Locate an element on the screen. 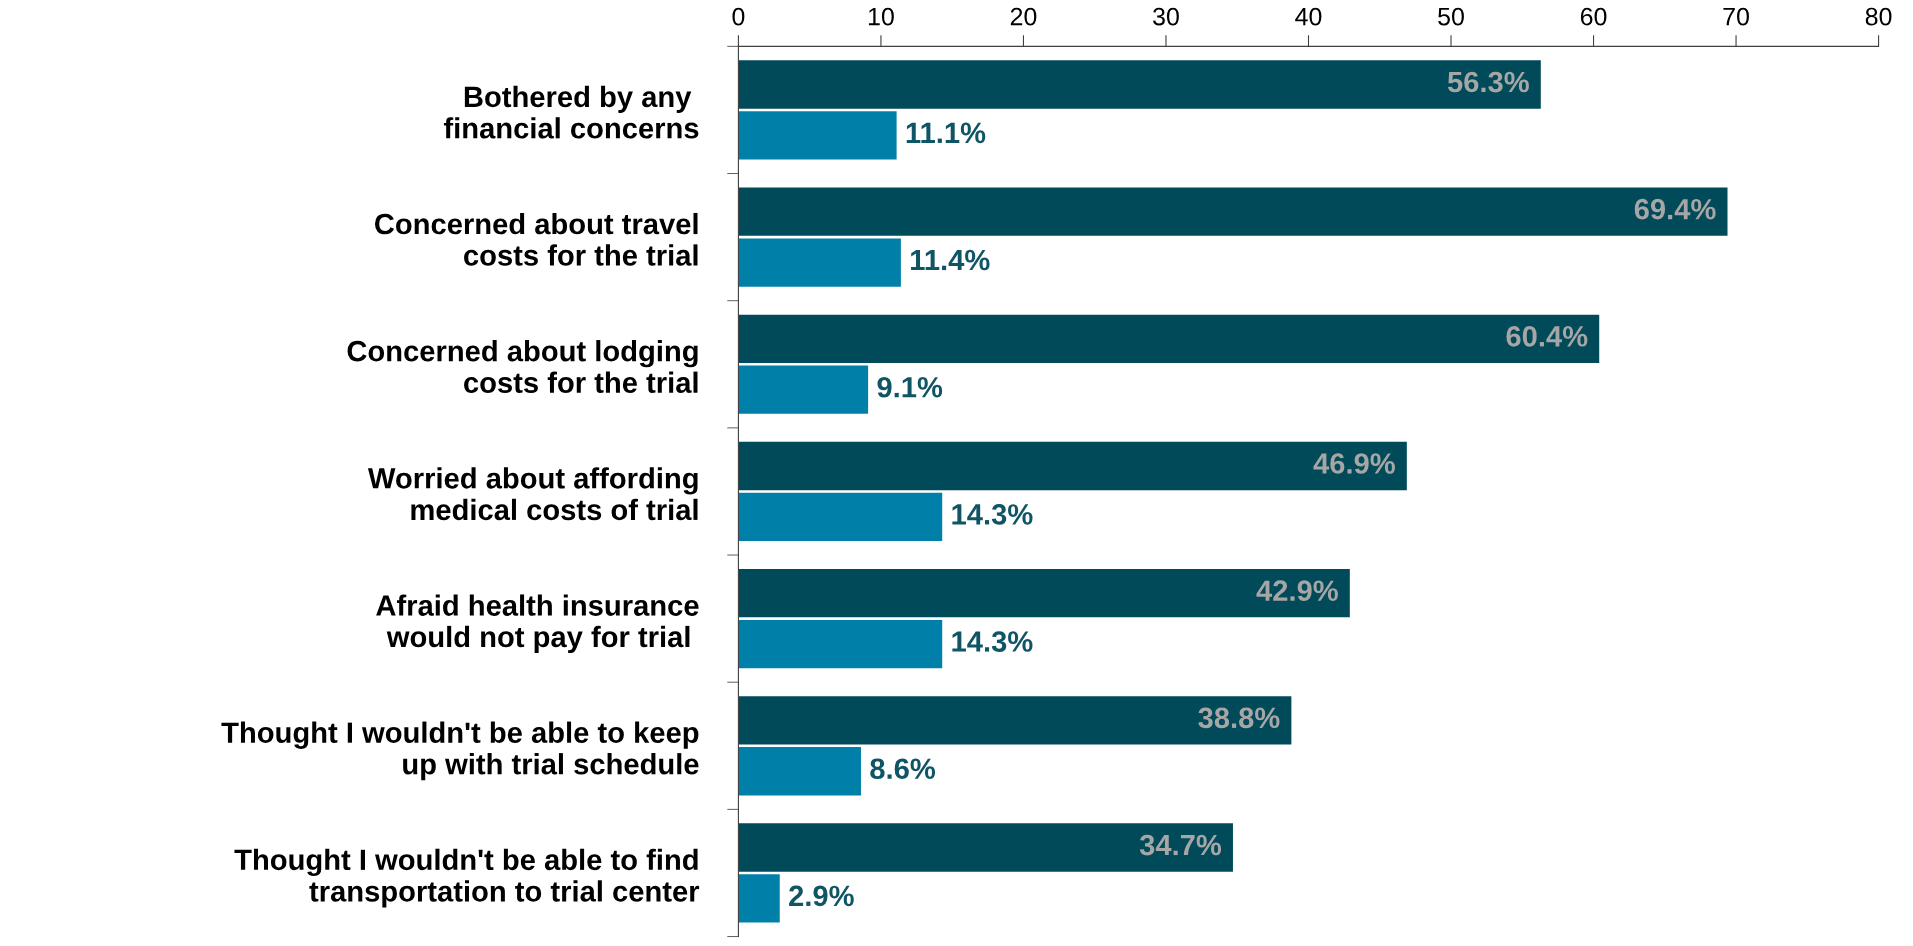 Image resolution: width=1913 pixels, height=946 pixels. y-tick-label: Concerned about lodging costs for the trial is located at coordinates (522, 367).